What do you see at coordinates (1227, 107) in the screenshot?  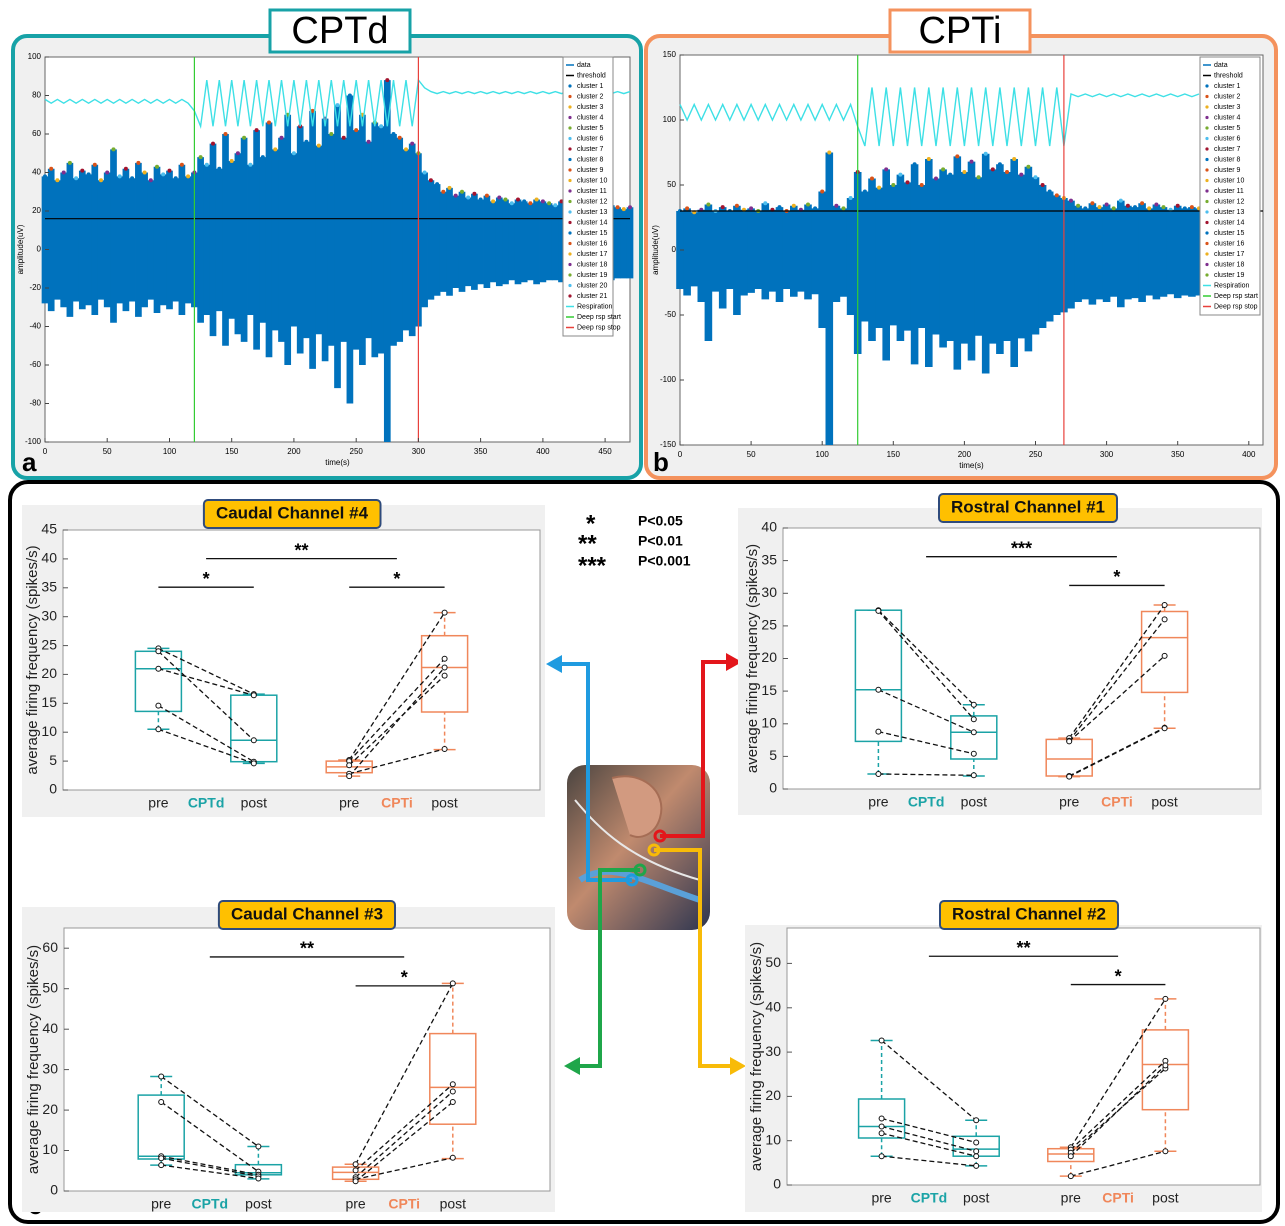 I see `legend-label: cluster 3` at bounding box center [1227, 107].